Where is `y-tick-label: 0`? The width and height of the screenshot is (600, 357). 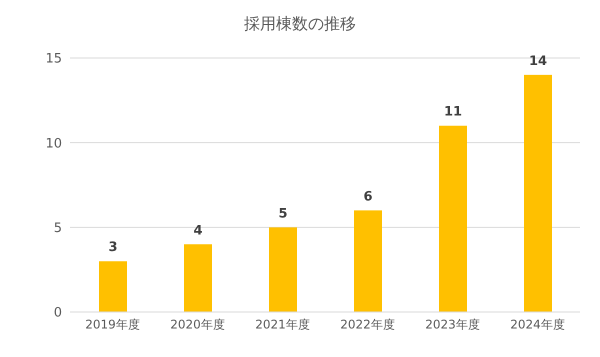 y-tick-label: 0 is located at coordinates (58, 313).